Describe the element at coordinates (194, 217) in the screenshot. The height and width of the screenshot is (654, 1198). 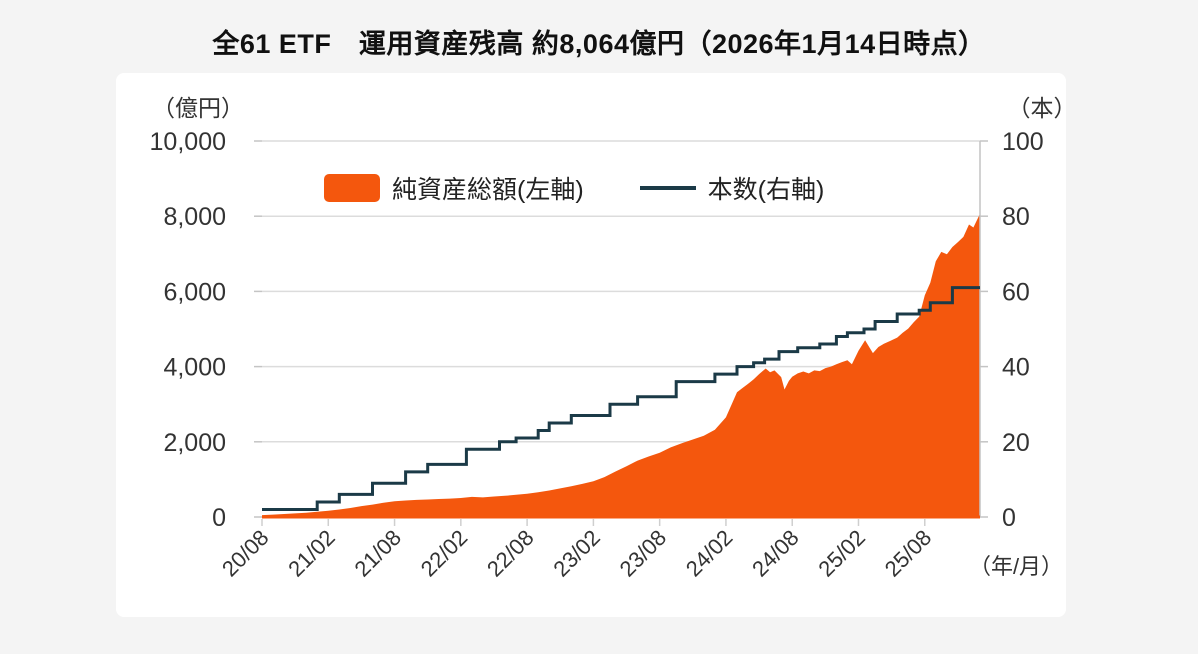
I see `svg-text: 8,000` at that location.